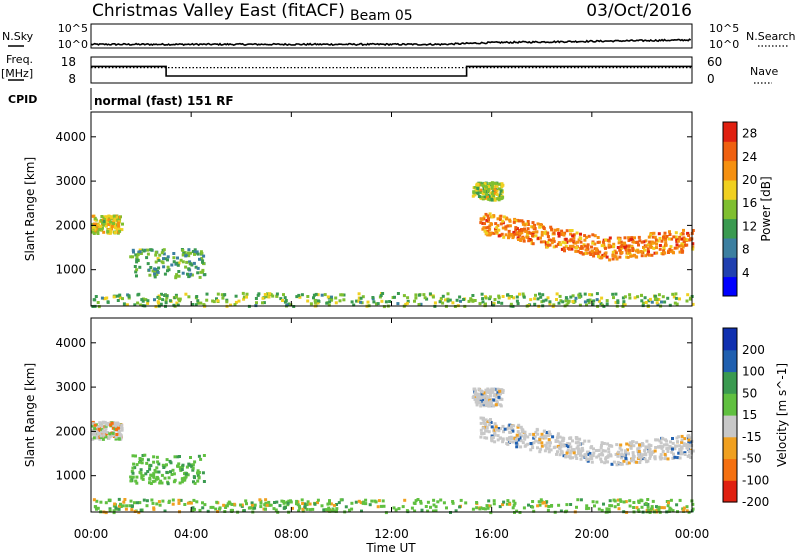 The image size is (800, 554). Describe the element at coordinates (730, 228) in the screenshot. I see `colorbar-swatch` at that location.